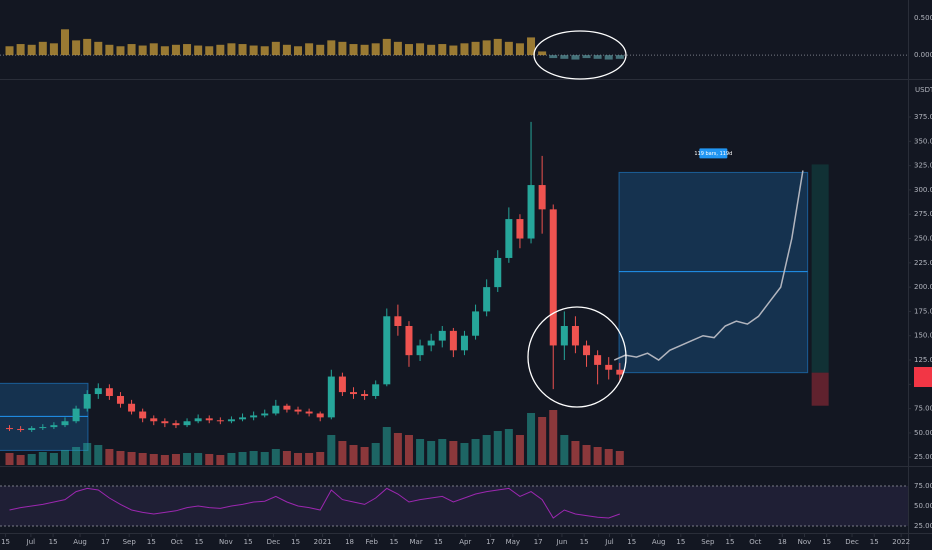 The image size is (932, 550). What do you see at coordinates (923, 287) in the screenshot?
I see `y-tick-label: 200.00` at bounding box center [923, 287].